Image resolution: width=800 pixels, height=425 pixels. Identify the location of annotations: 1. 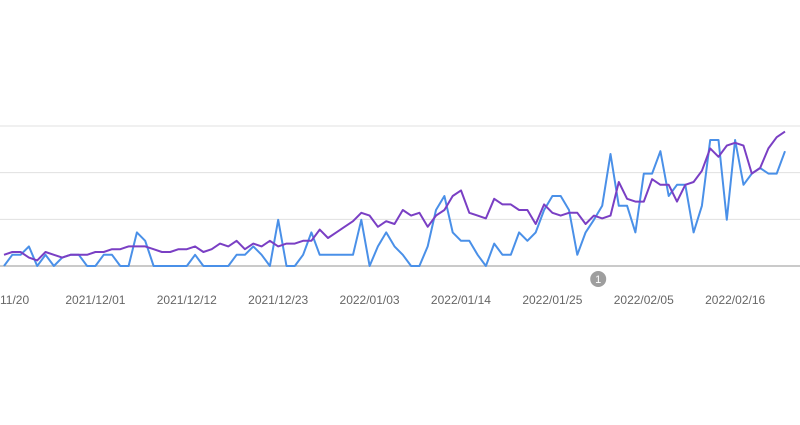
(598, 279).